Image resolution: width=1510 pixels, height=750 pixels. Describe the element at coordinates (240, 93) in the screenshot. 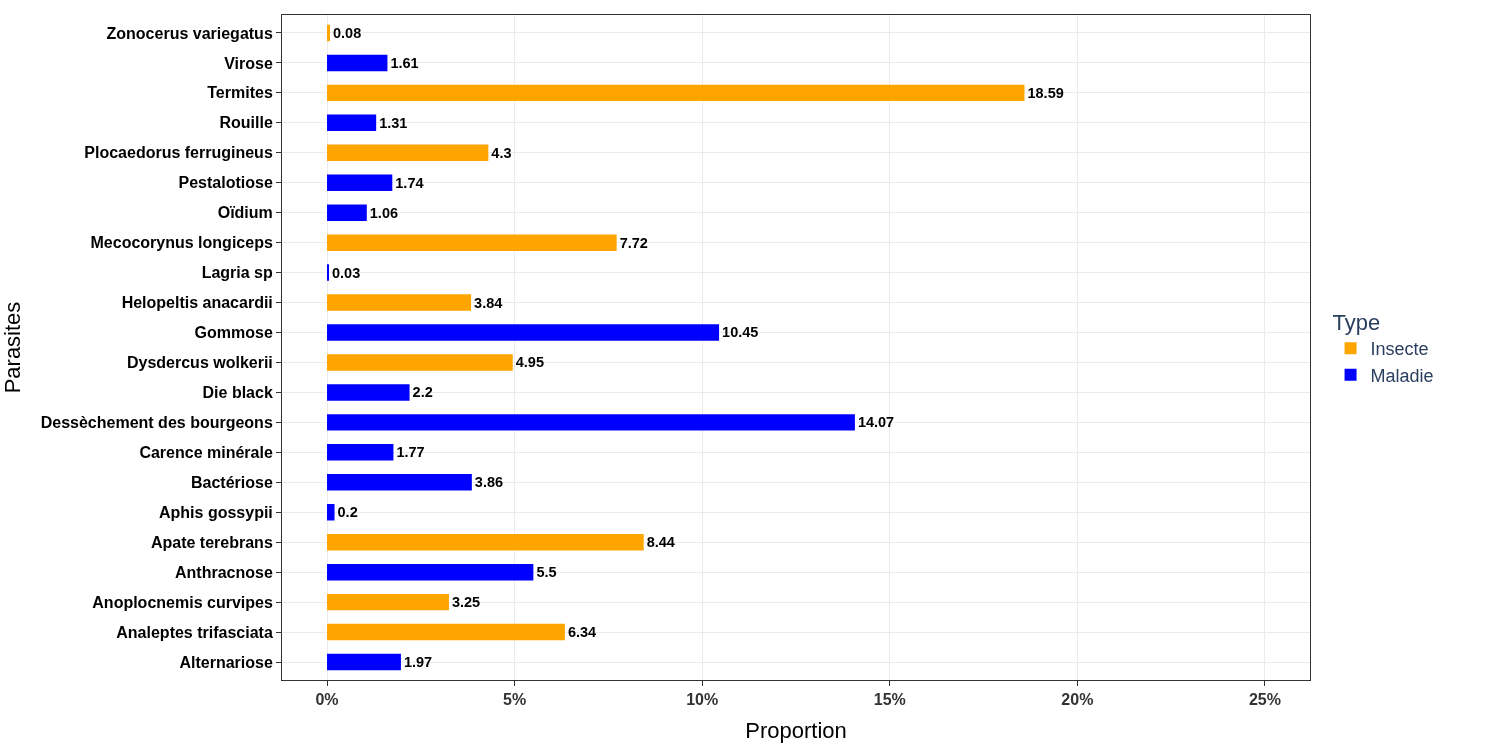

I see `y-tick-label: Termites` at that location.